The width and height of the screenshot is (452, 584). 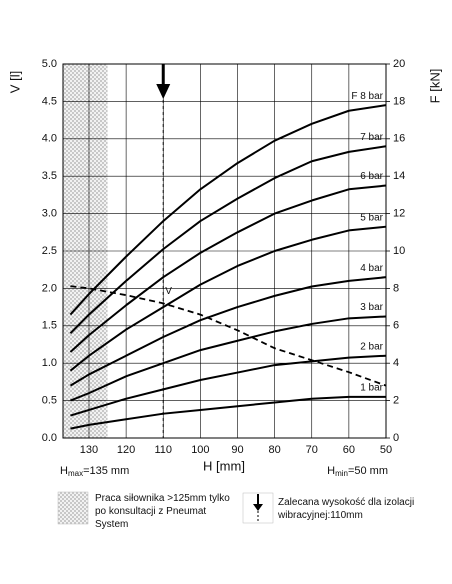 What do you see at coordinates (49, 101) in the screenshot?
I see `y-tick-label: 4.5` at bounding box center [49, 101].